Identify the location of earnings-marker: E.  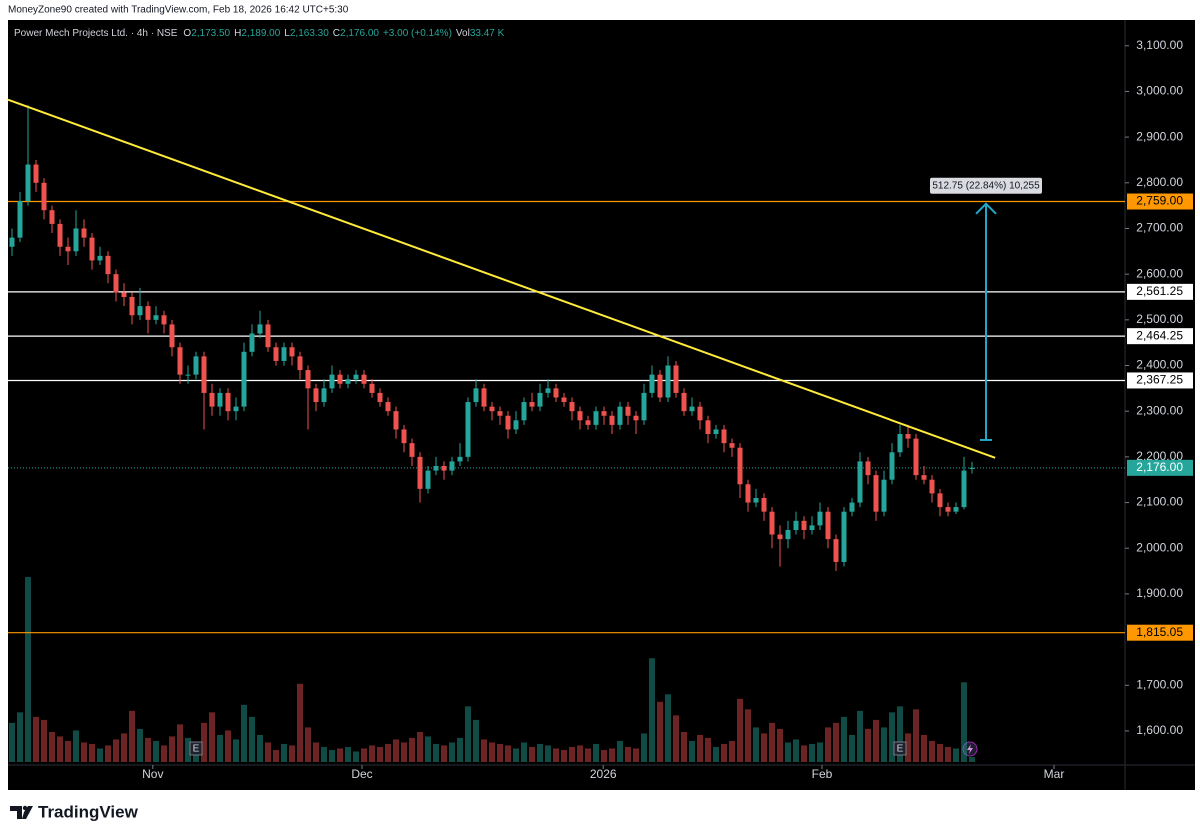
(196, 749).